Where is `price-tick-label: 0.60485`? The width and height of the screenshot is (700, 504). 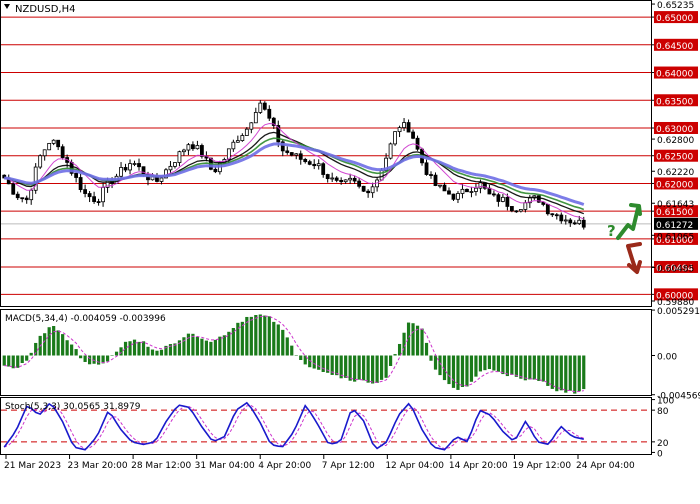 price-tick-label: 0.60485 is located at coordinates (675, 269).